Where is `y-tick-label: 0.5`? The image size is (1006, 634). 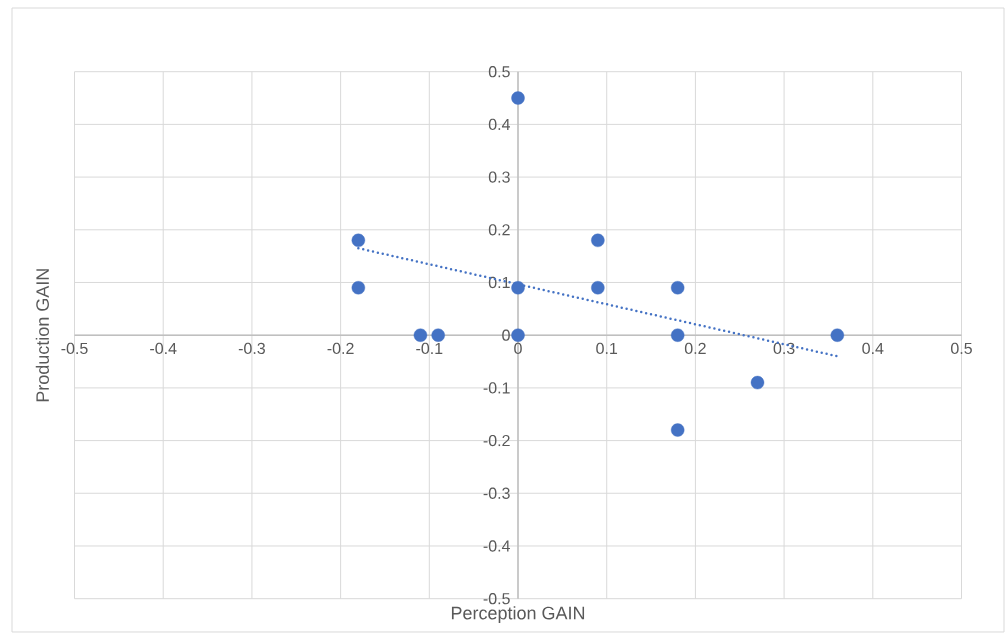
y-tick-label: 0.5 is located at coordinates (499, 72).